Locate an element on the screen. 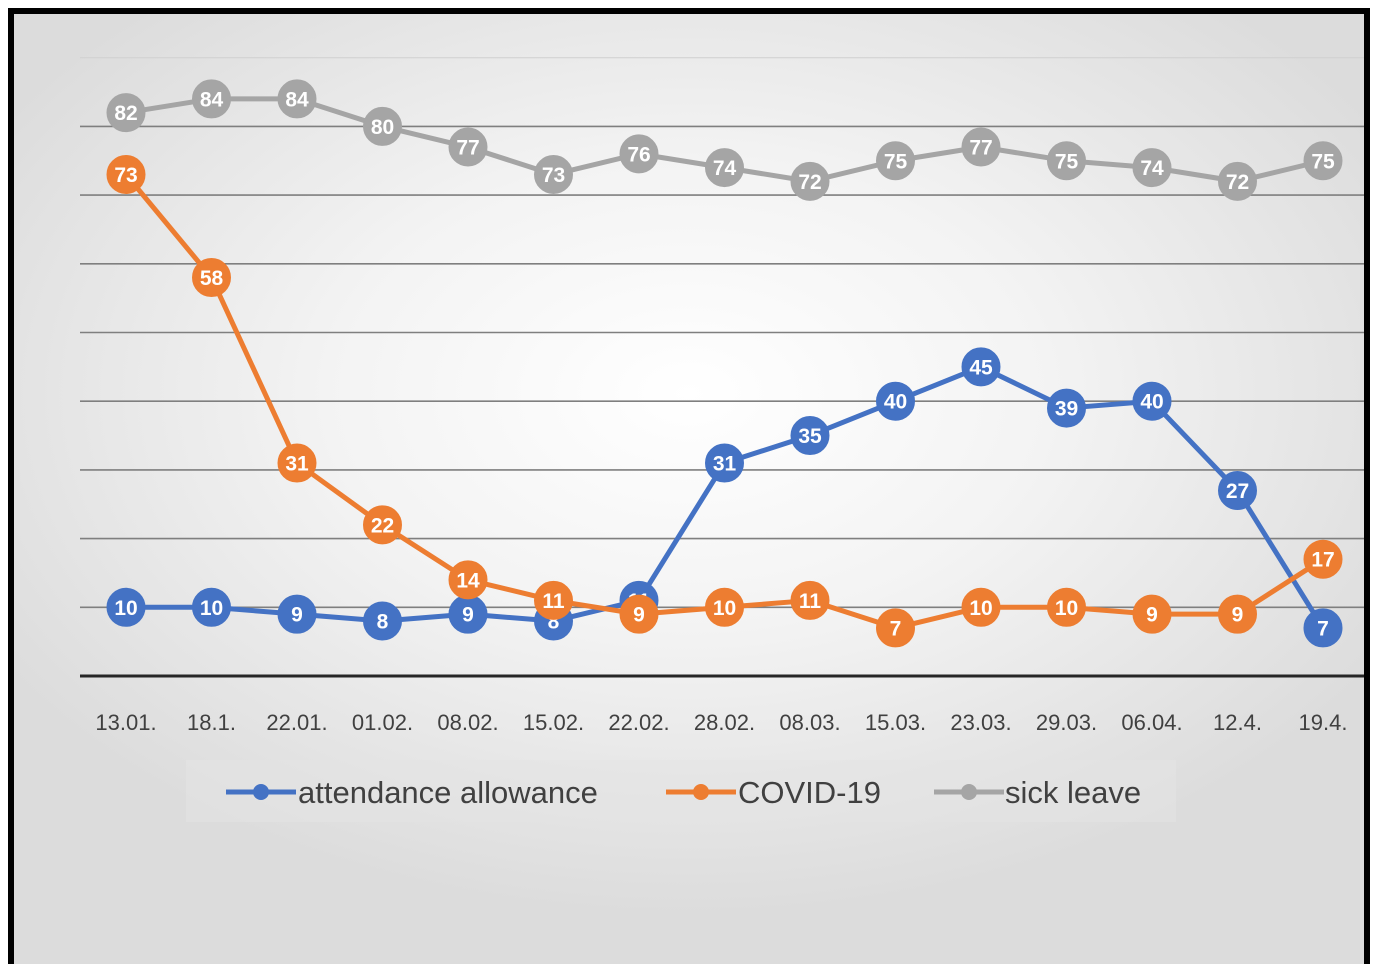  data-label: 8 is located at coordinates (383, 622).